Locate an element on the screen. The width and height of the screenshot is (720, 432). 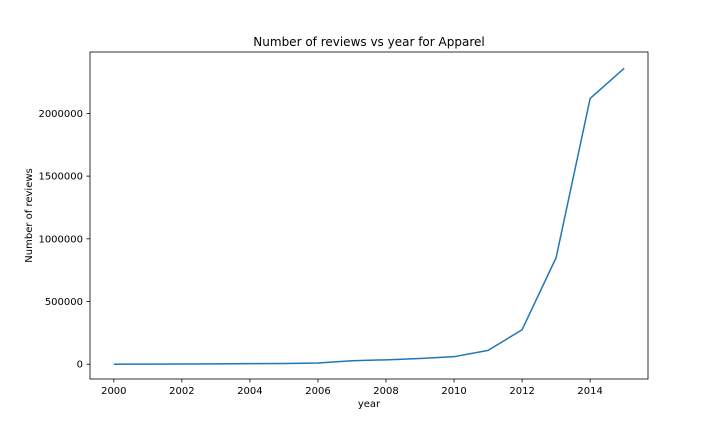
y-tick-label: 2000000 is located at coordinates (60, 114).